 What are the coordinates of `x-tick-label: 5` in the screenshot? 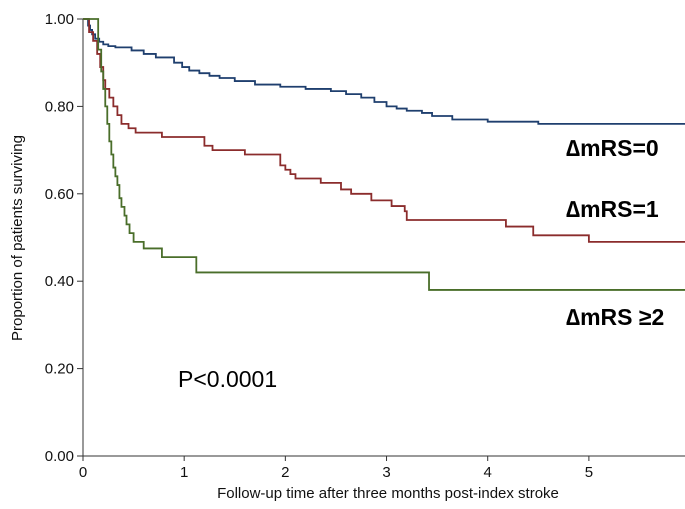 It's located at (589, 472).